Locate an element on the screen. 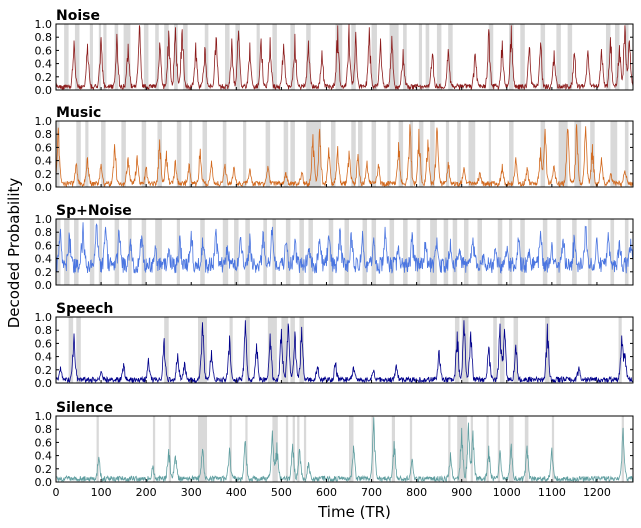 The width and height of the screenshot is (641, 528). y-tick-label: 0.0 is located at coordinates (44, 187).